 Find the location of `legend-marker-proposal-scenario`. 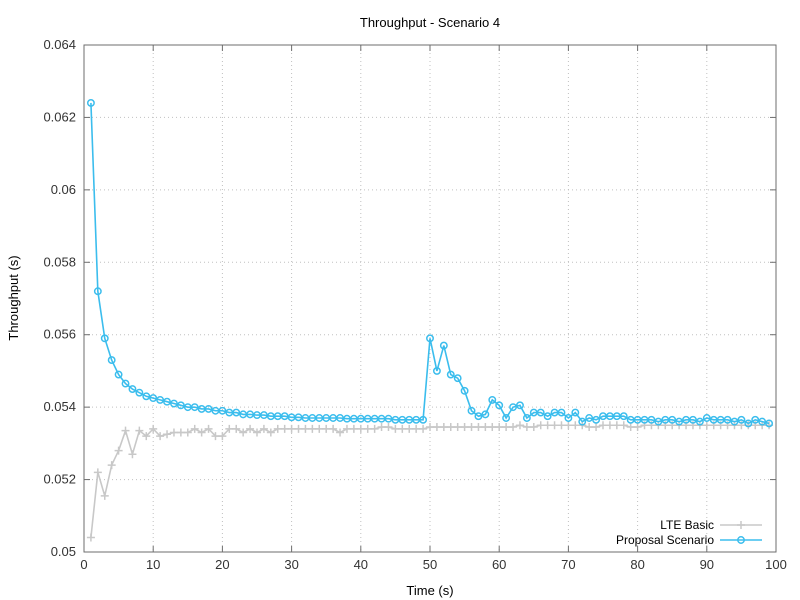

legend-marker-proposal-scenario is located at coordinates (741, 540).